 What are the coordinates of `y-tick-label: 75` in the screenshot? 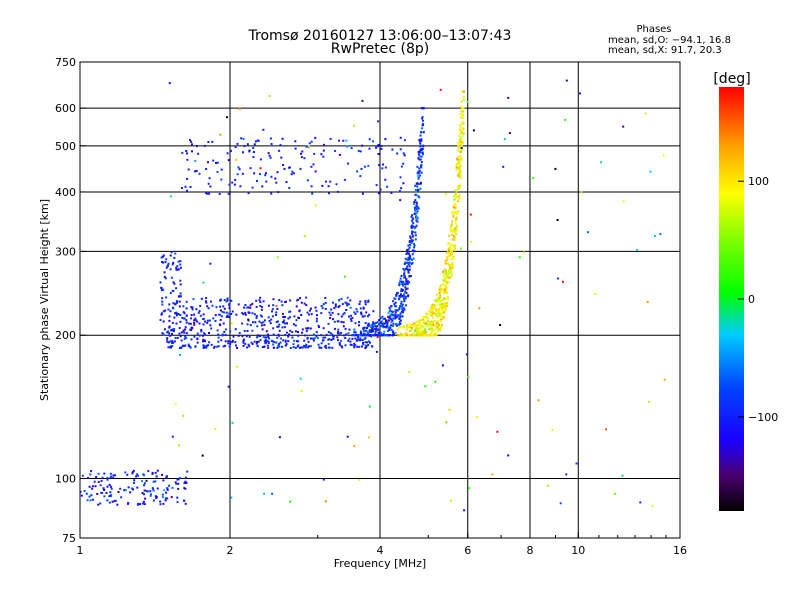 It's located at (69, 538).